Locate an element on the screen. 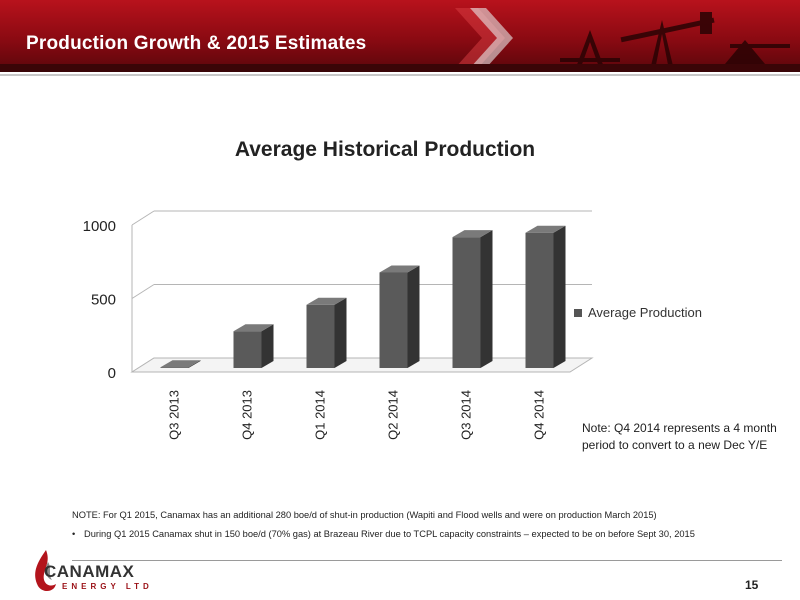 The image size is (800, 600). y-tick-label: 1000 is located at coordinates (99, 226).